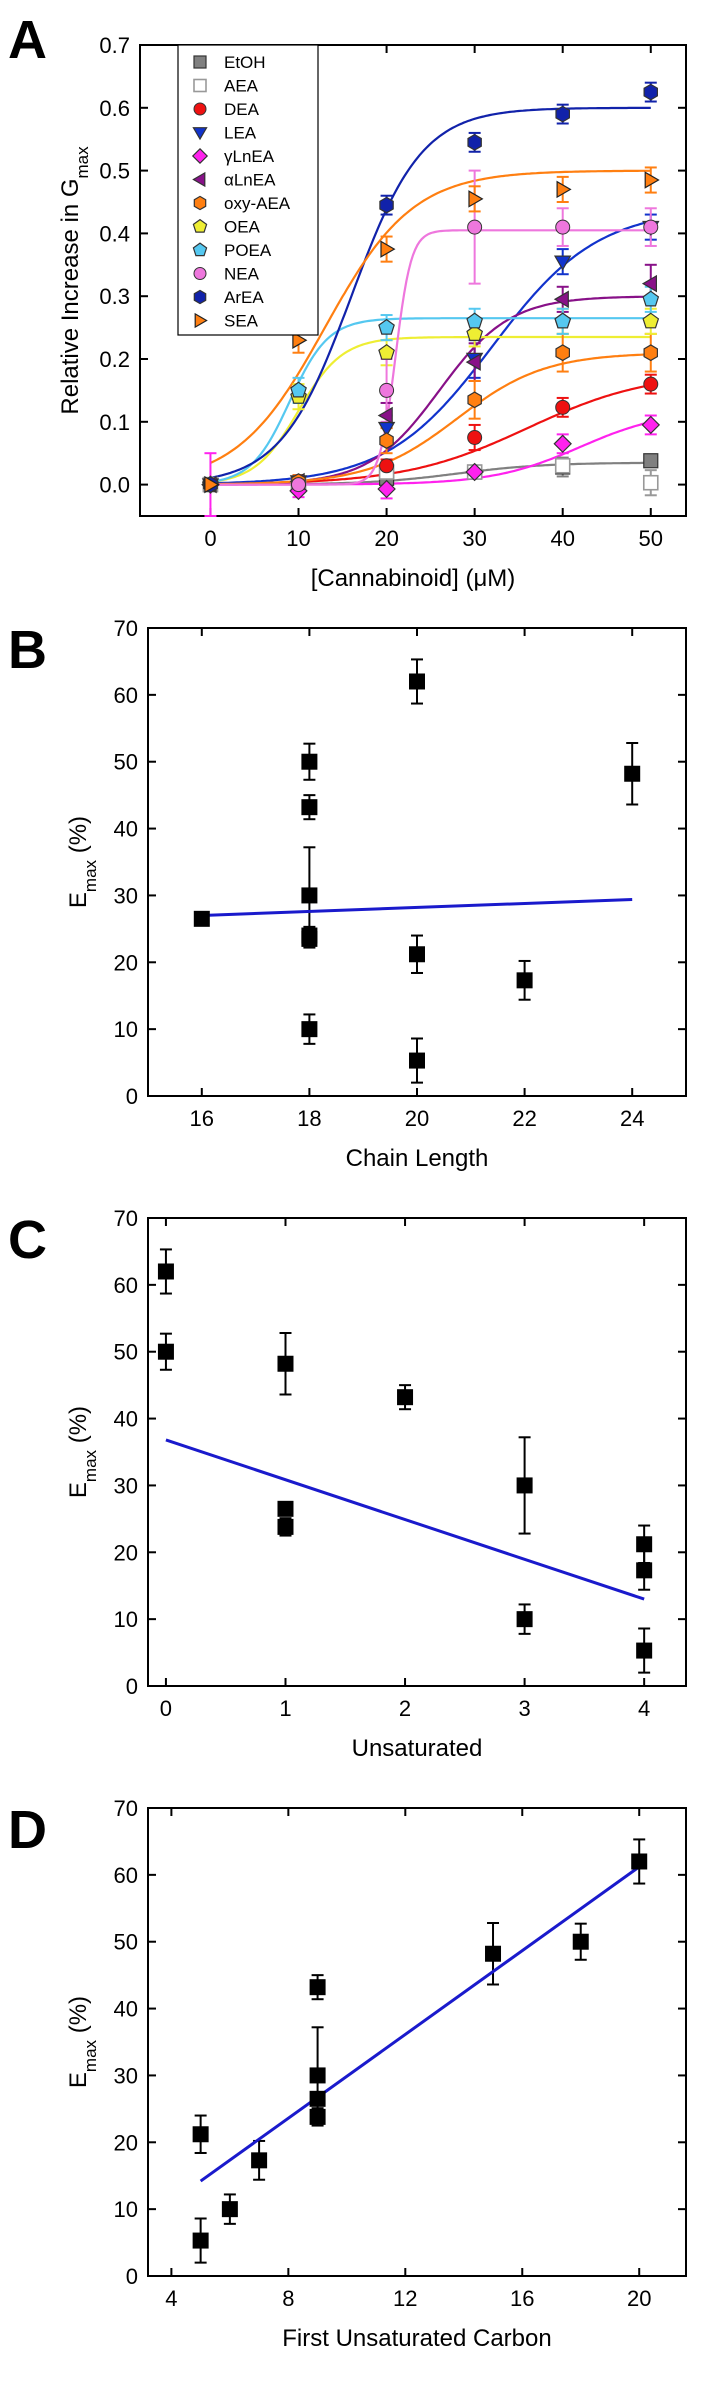  I want to click on fit-curve-NEA, so click(430, 357).